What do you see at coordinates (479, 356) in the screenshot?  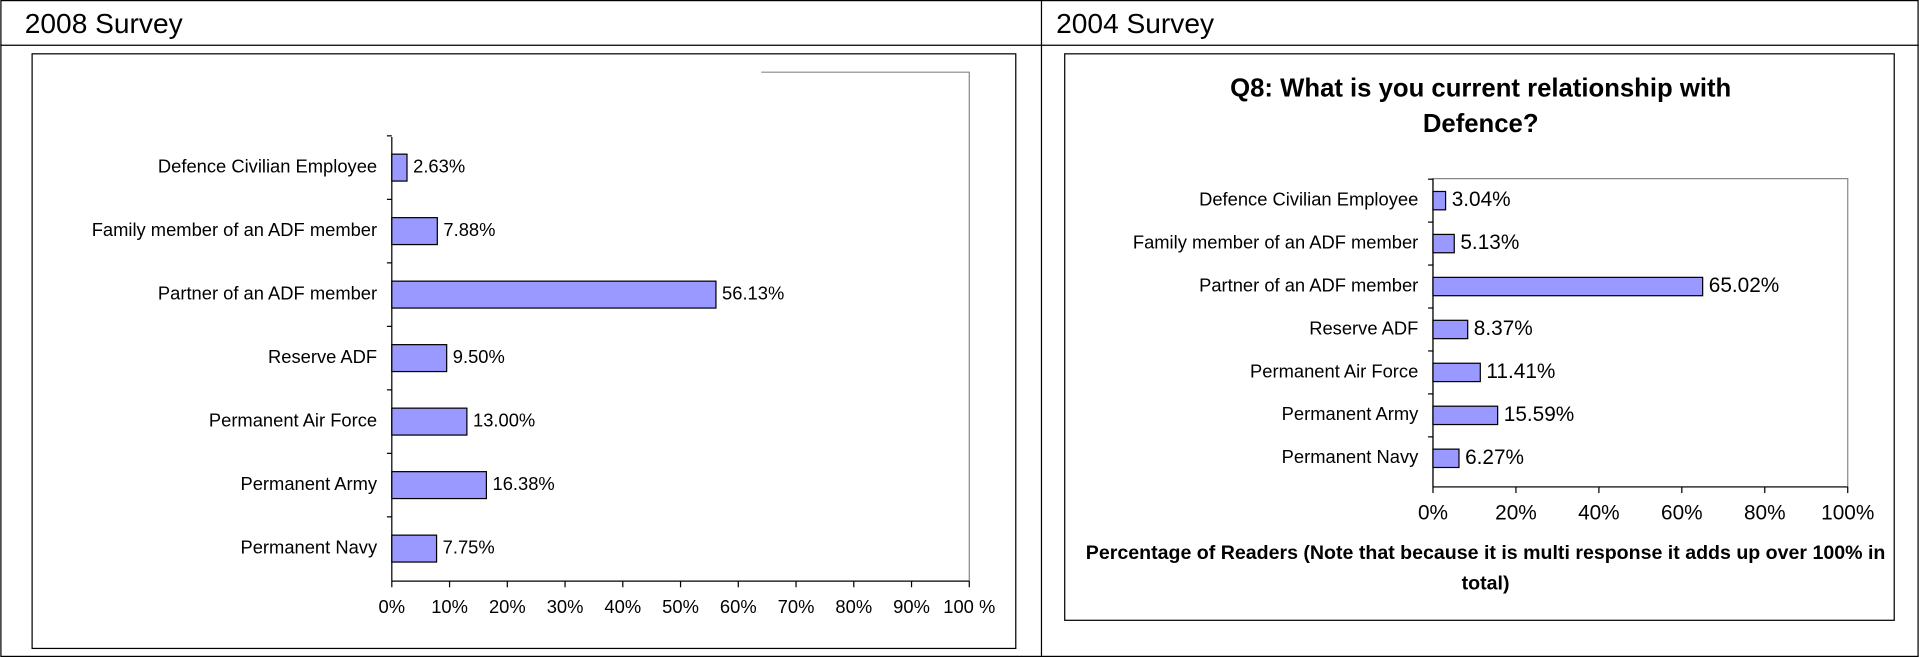 I see `data-label: 9.50%` at bounding box center [479, 356].